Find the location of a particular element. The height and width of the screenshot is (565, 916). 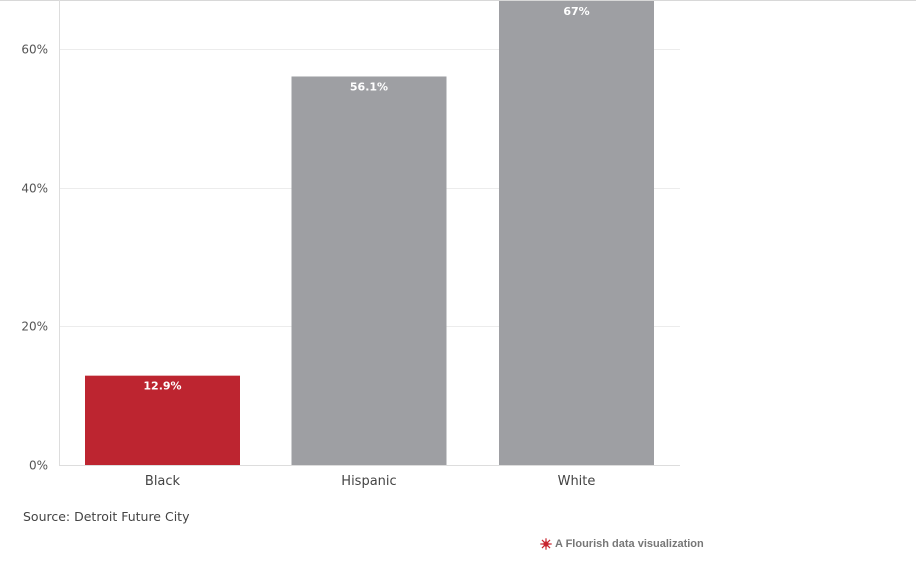

flourish-logo-icon is located at coordinates (546, 544).